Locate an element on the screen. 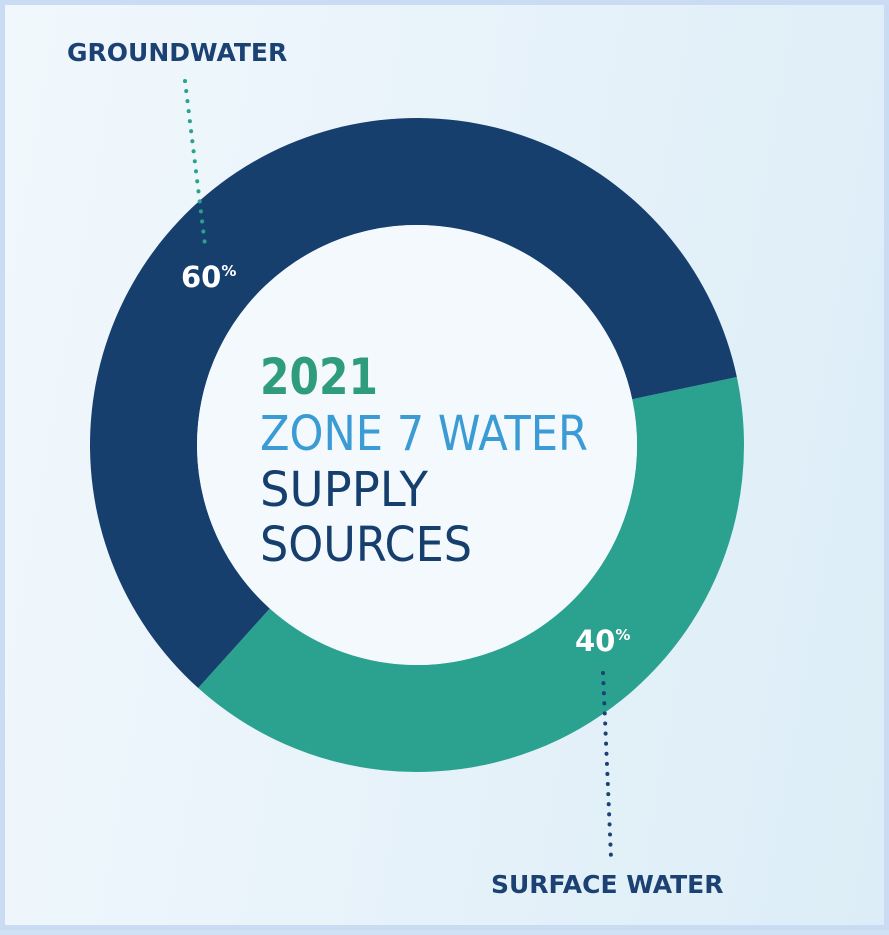 The width and height of the screenshot is (889, 935). center-title-year: 2021 is located at coordinates (319, 377).